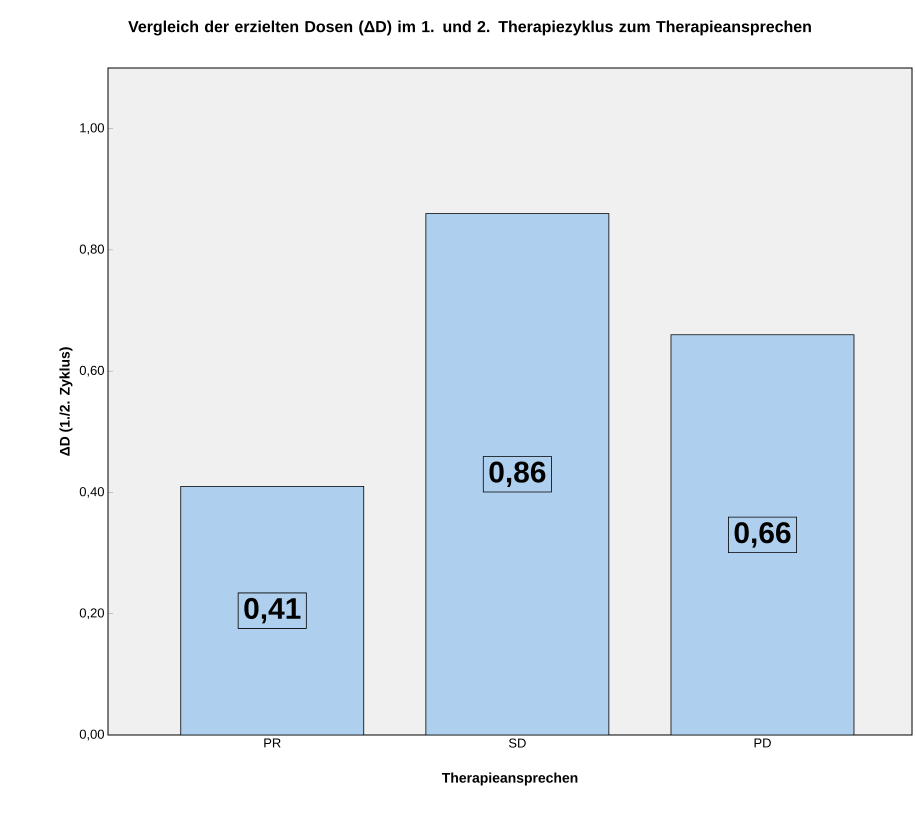  What do you see at coordinates (65, 401) in the screenshot?
I see `y-axis-title: ΔD (1./2. Zyklus)` at bounding box center [65, 401].